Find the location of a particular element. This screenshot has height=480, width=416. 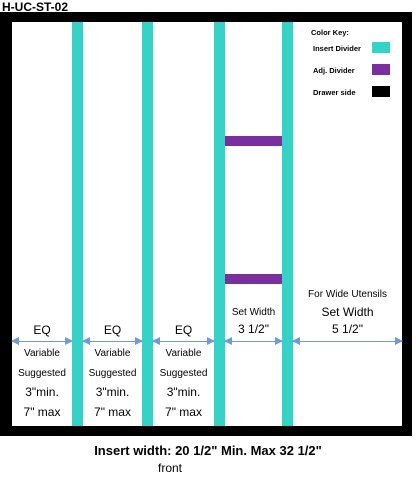

compartment-1-variable: Variable is located at coordinates (42, 353).